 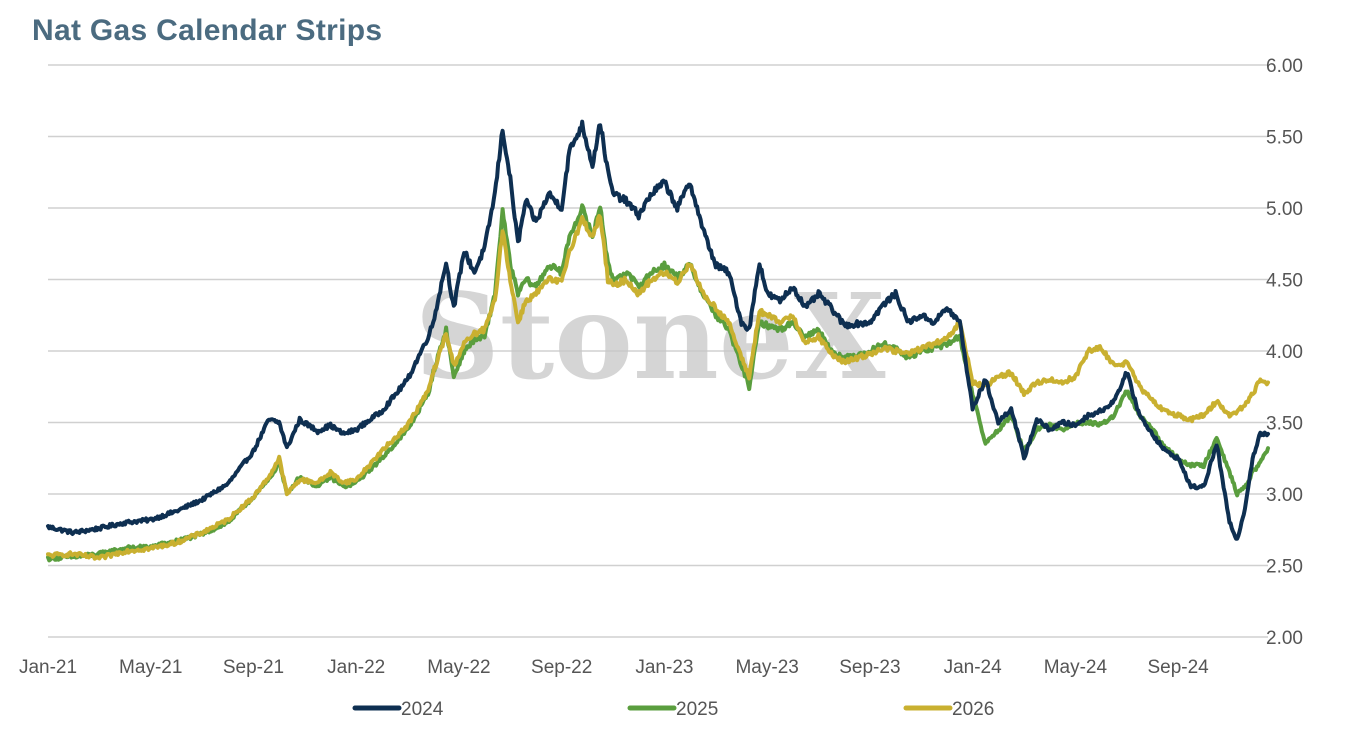 What do you see at coordinates (1284, 567) in the screenshot?
I see `y-tick-label: 2.50` at bounding box center [1284, 567].